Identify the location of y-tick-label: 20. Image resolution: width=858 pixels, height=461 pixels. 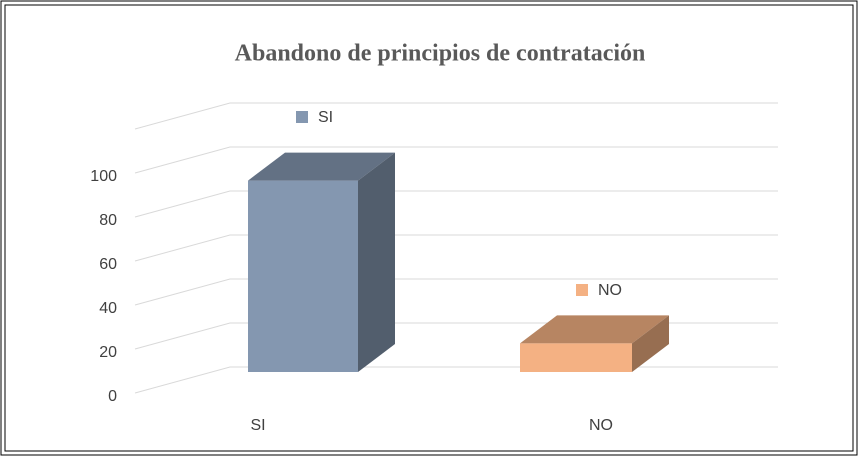
(108, 352).